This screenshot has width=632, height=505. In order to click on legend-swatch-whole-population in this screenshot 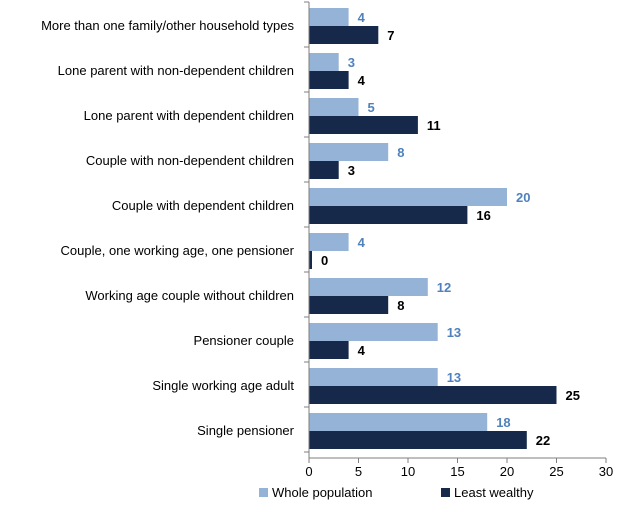, I will do `click(263, 492)`.